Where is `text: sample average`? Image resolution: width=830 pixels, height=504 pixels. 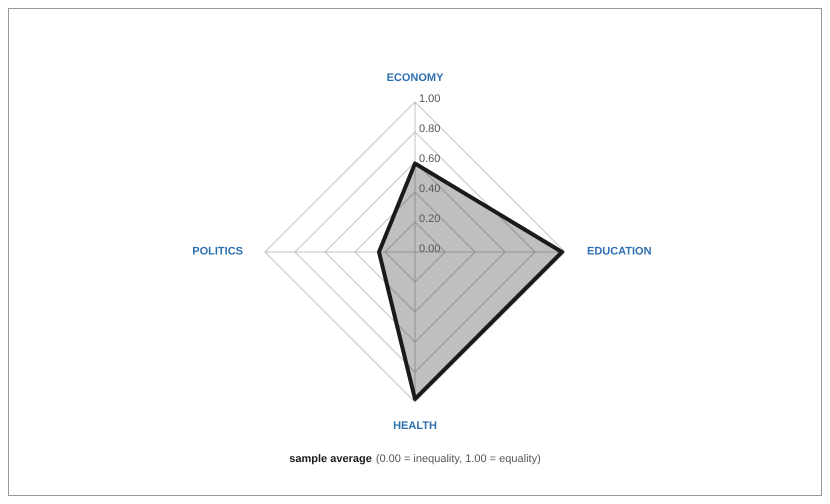 text: sample average is located at coordinates (330, 459).